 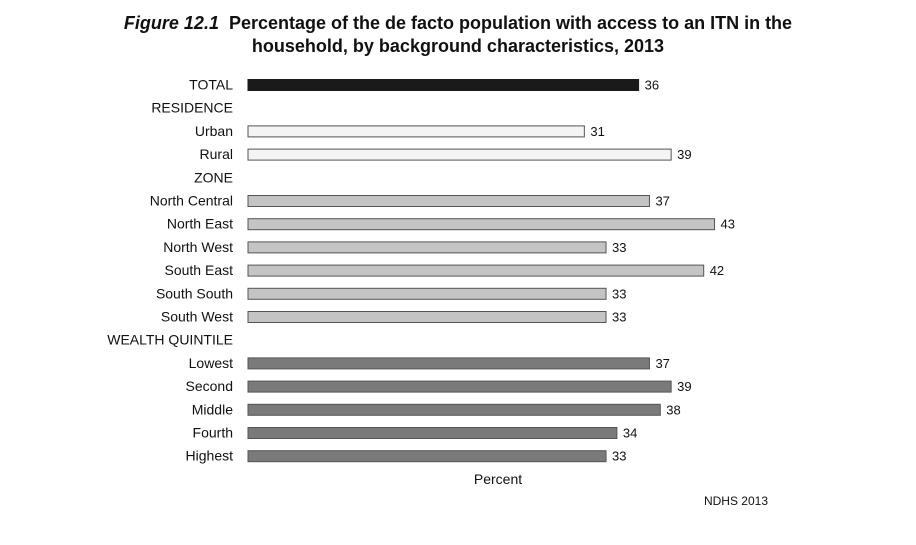 What do you see at coordinates (199, 270) in the screenshot?
I see `category-label: South East` at bounding box center [199, 270].